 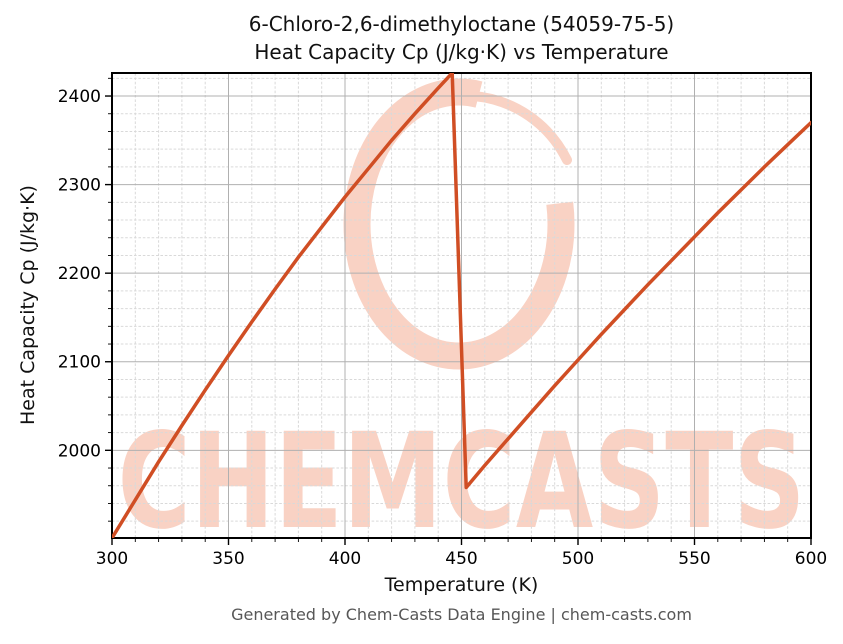 What do you see at coordinates (112, 559) in the screenshot?
I see `x-tick-label: 300` at bounding box center [112, 559].